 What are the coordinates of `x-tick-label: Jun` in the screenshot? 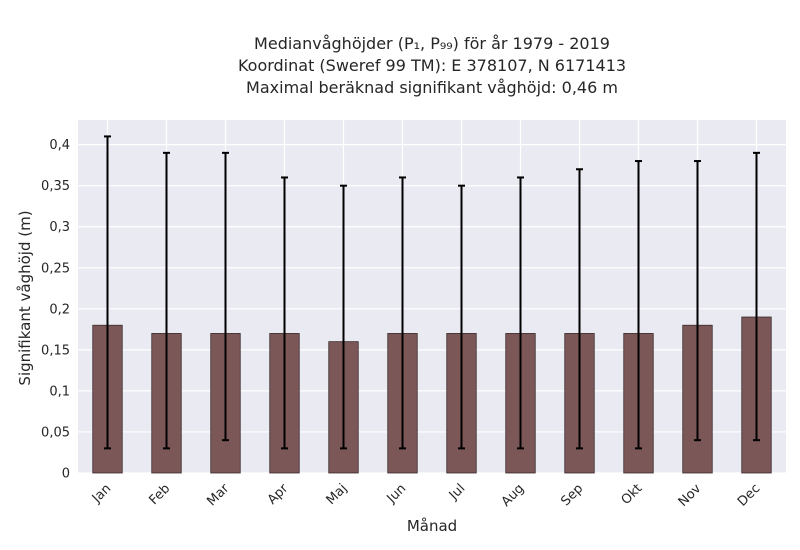 It's located at (397, 494).